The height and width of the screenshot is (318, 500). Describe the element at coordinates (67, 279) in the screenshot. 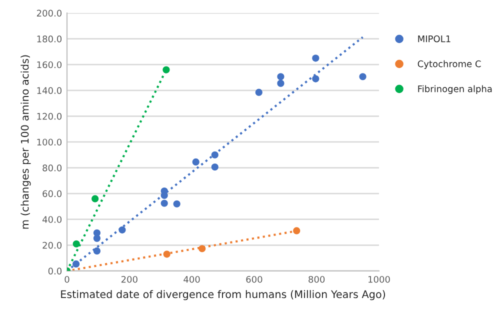

I see `x-tick-label: 0` at that location.